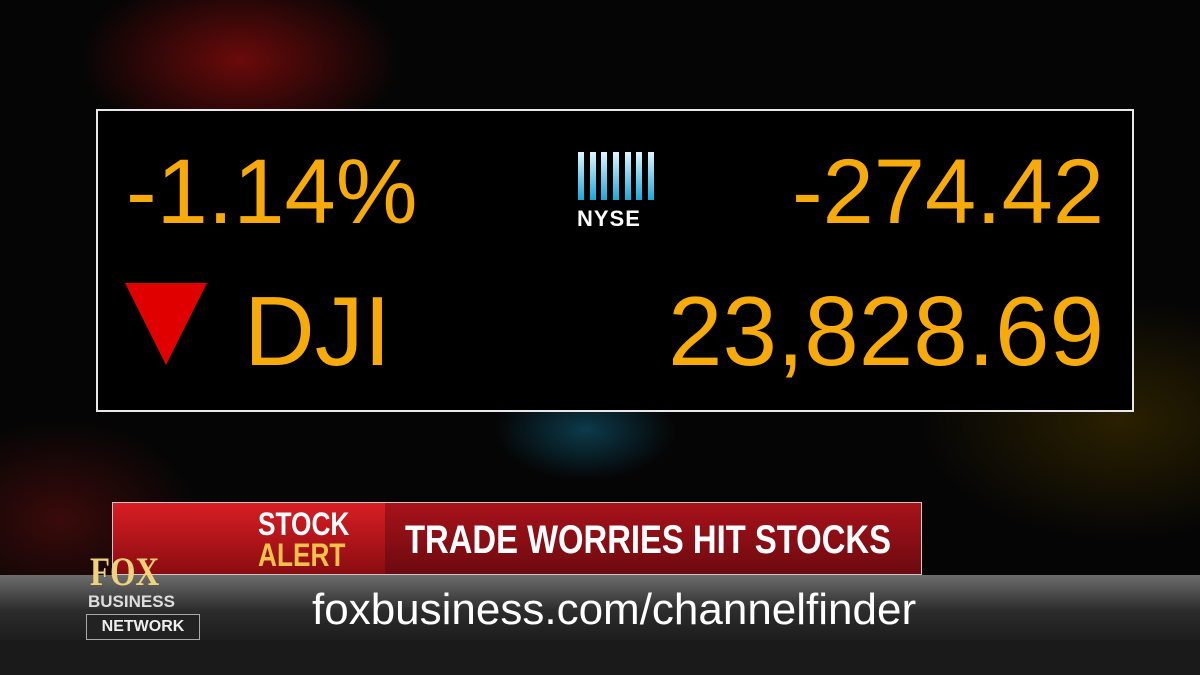 Image resolution: width=1200 pixels, height=675 pixels. Describe the element at coordinates (131, 601) in the screenshot. I see `logo-line: BUSINESS` at that location.